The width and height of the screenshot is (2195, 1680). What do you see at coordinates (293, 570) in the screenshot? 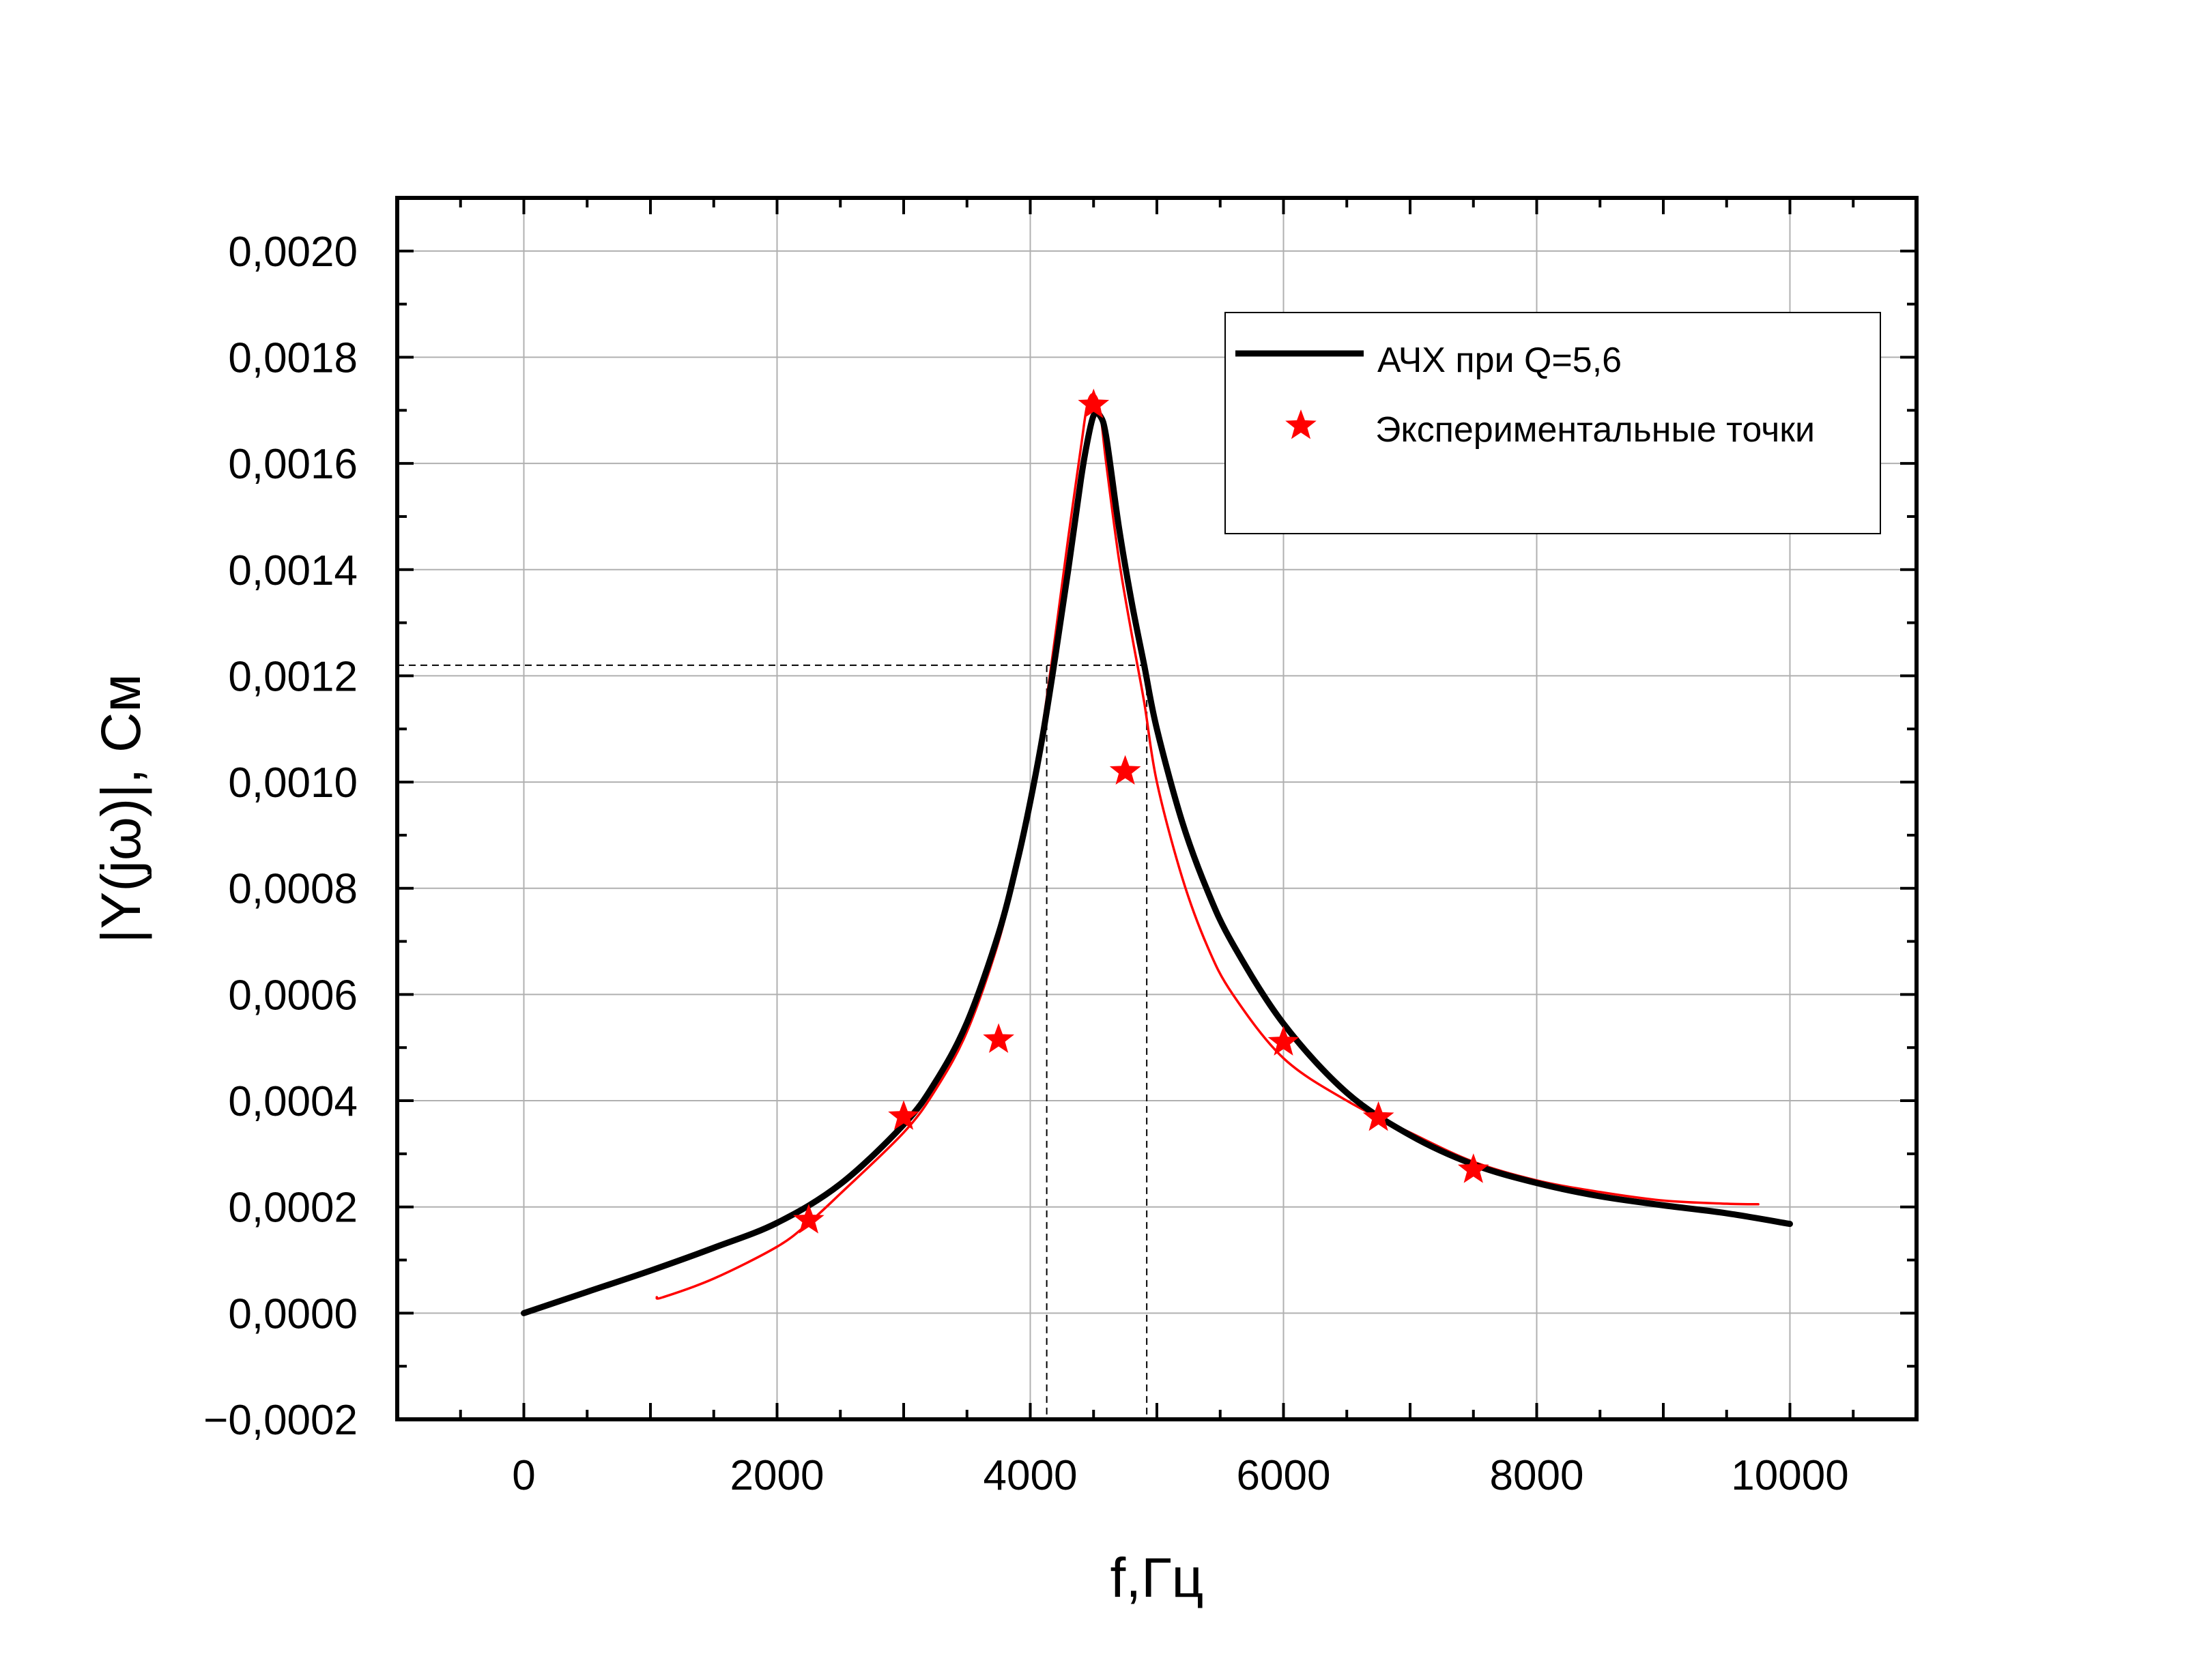
I see `y-tick-label: 0,0014` at bounding box center [293, 570].